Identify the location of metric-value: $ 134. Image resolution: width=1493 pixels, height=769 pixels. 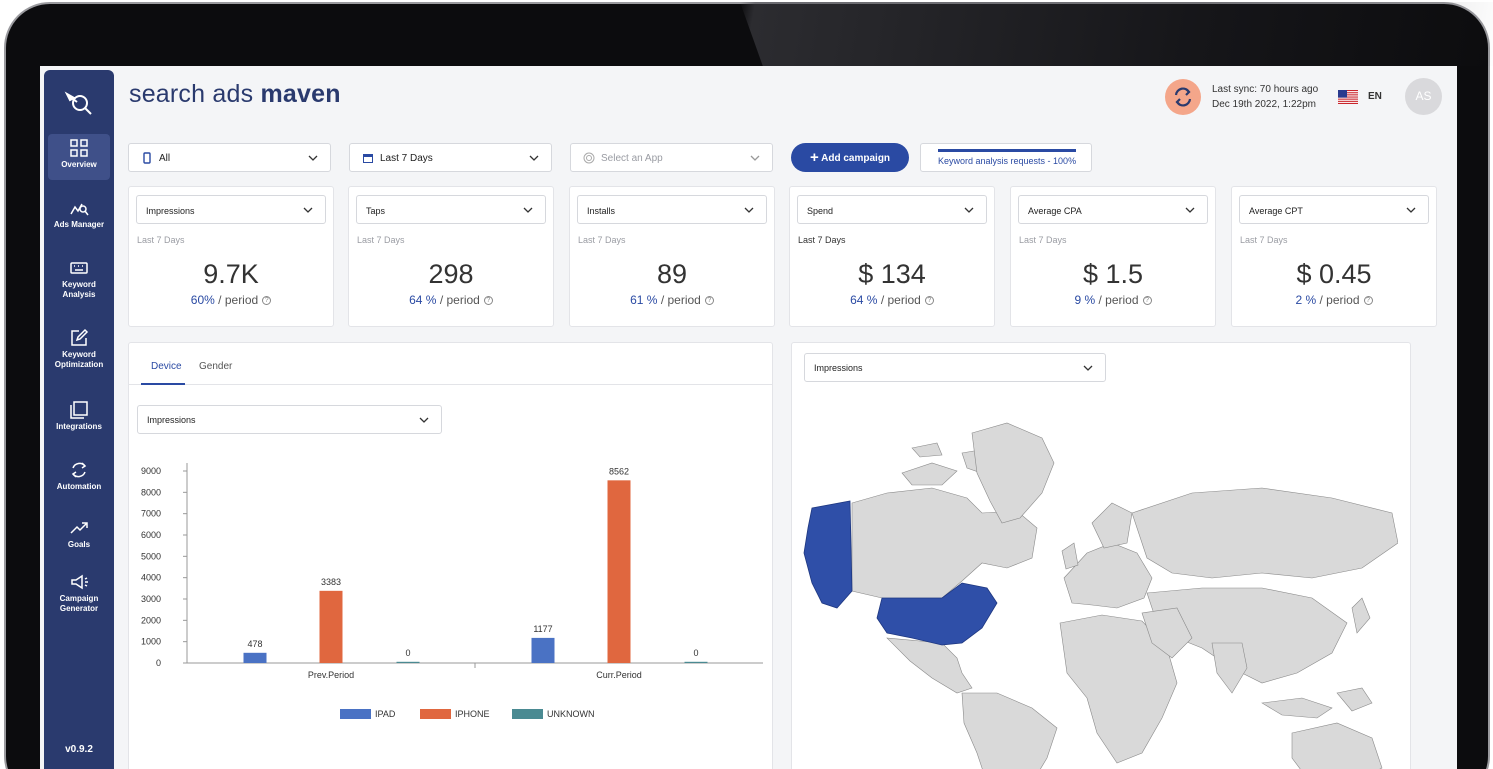
(892, 274).